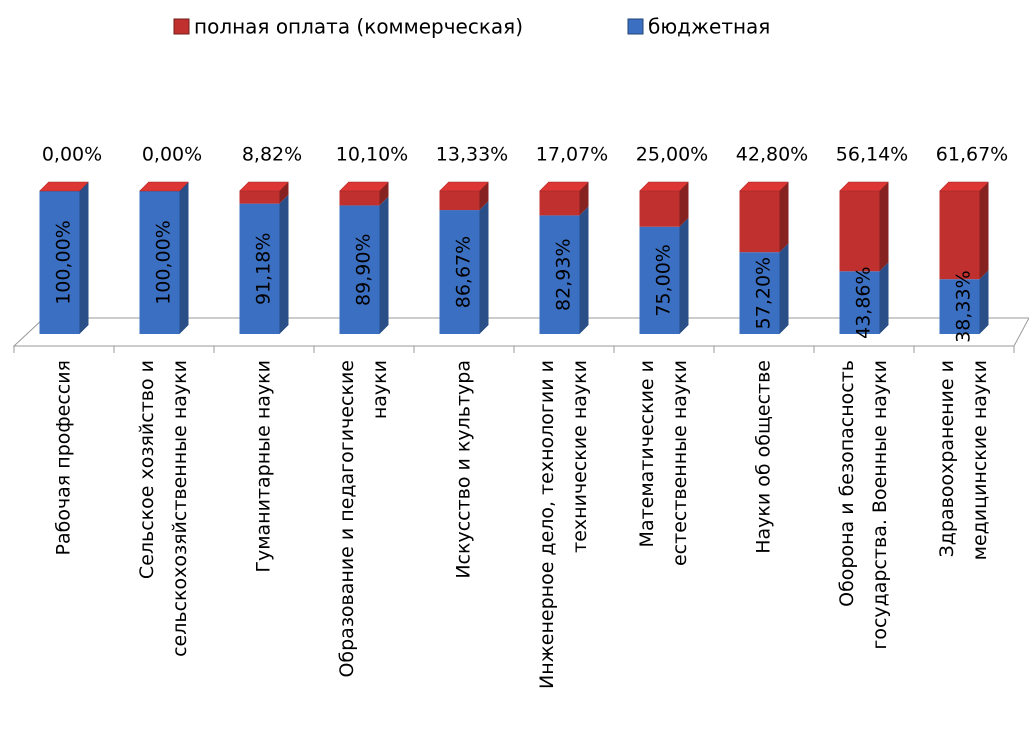 The height and width of the screenshot is (729, 1029). What do you see at coordinates (264, 269) in the screenshot?
I see `value-label: 91,18%` at bounding box center [264, 269].